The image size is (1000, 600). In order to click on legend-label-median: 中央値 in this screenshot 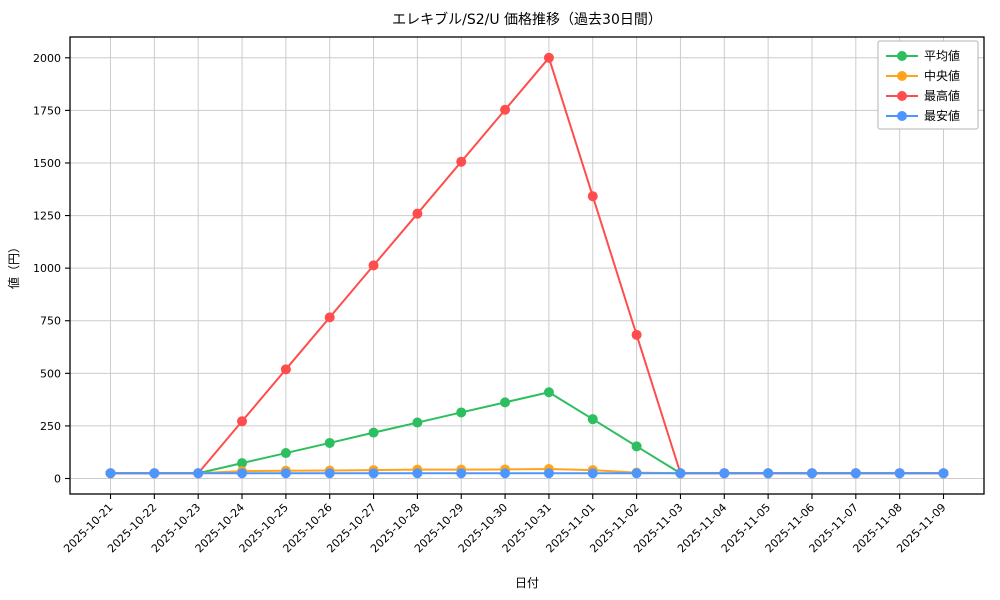, I will do `click(942, 75)`.